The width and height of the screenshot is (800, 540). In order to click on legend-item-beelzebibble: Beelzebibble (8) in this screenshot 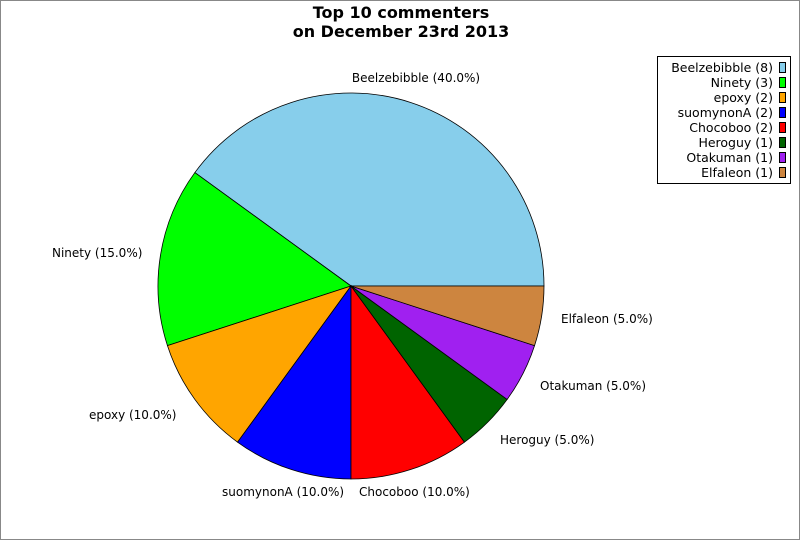, I will do `click(724, 67)`.